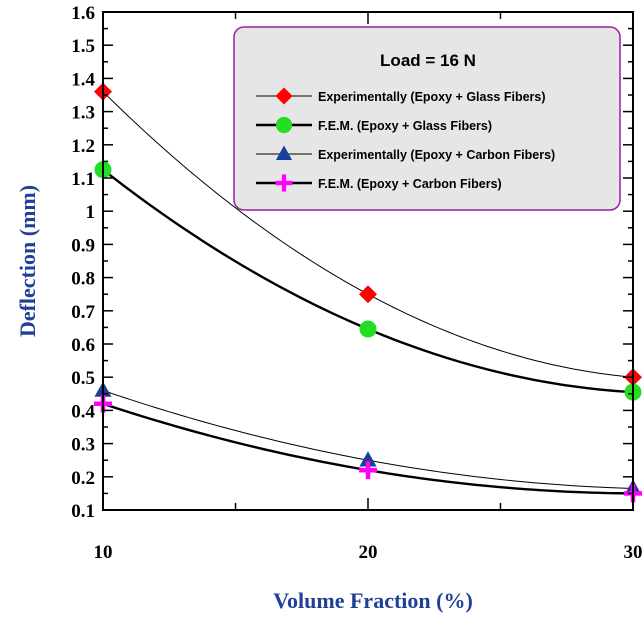 Image resolution: width=644 pixels, height=620 pixels. What do you see at coordinates (405, 126) in the screenshot?
I see `legend-label-2: F.E.M. (Epoxy + Glass Fibers)` at bounding box center [405, 126].